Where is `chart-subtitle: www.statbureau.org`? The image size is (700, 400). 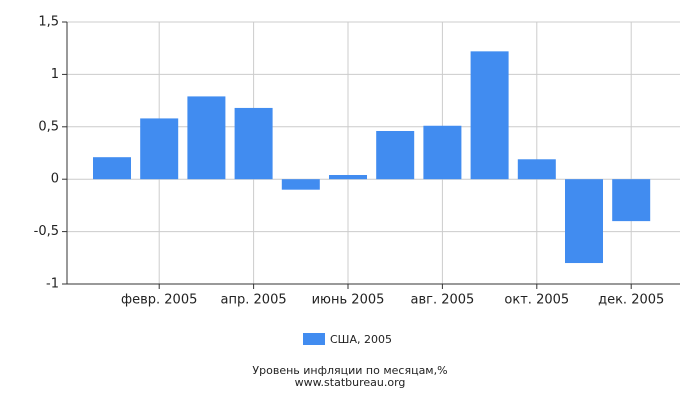 chart-subtitle: www.statbureau.org is located at coordinates (350, 382).